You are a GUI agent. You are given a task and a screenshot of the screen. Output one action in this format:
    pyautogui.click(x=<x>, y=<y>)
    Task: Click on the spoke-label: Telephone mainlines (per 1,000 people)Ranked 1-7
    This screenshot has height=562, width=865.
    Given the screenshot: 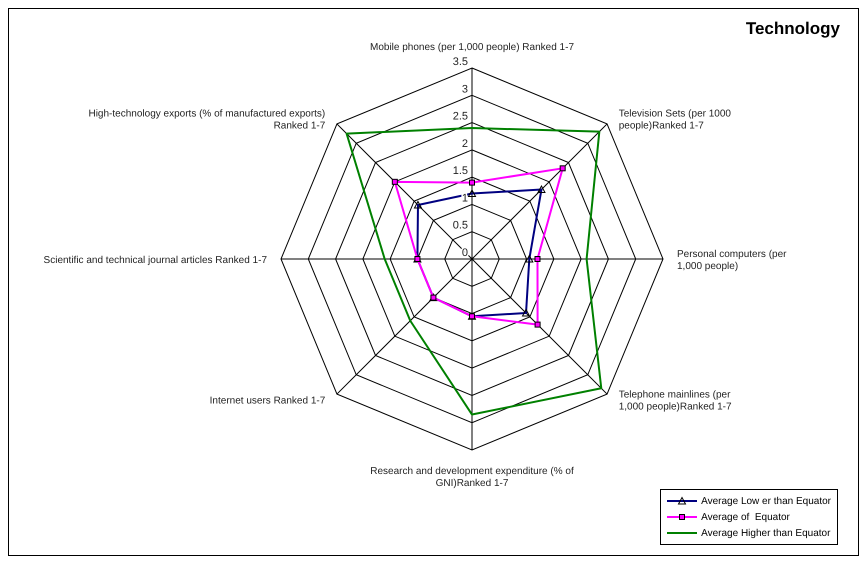 What is the action you would take?
    pyautogui.click(x=675, y=401)
    